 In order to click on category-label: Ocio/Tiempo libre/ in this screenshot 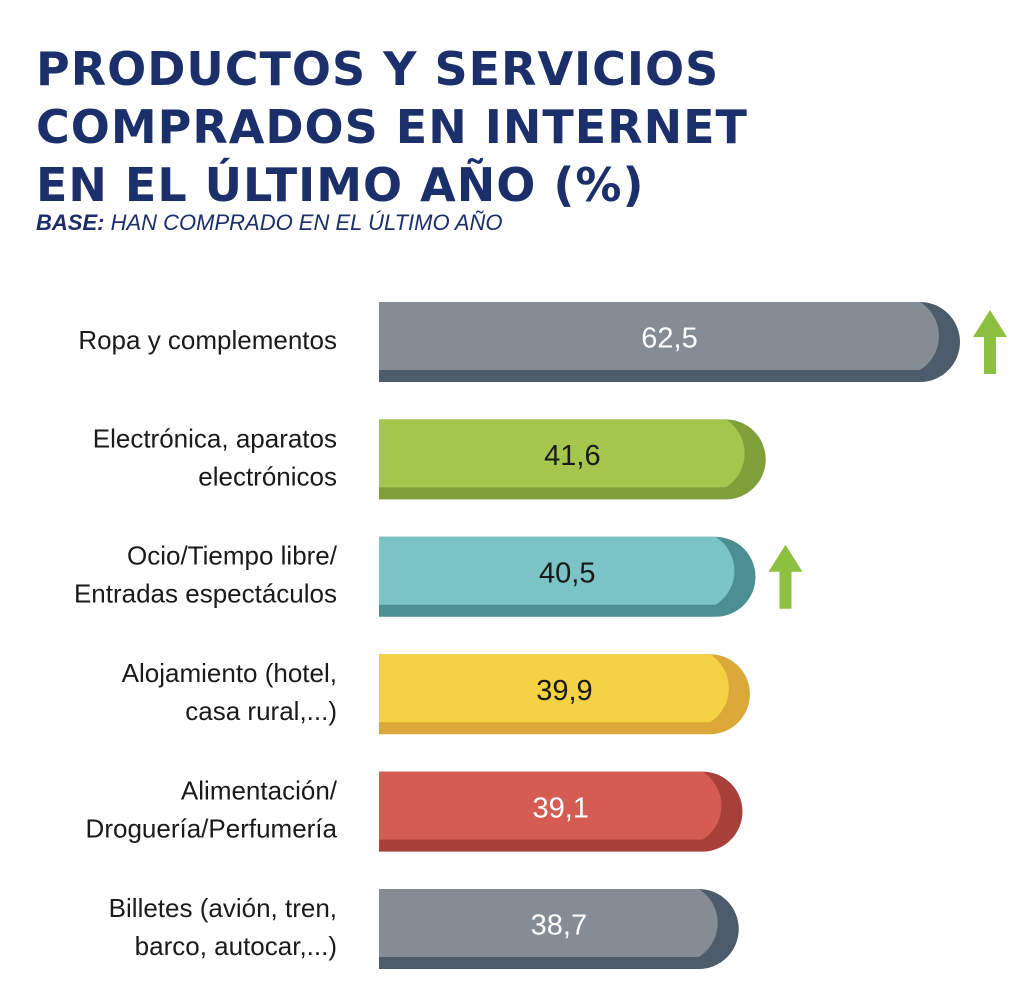, I will do `click(232, 556)`.